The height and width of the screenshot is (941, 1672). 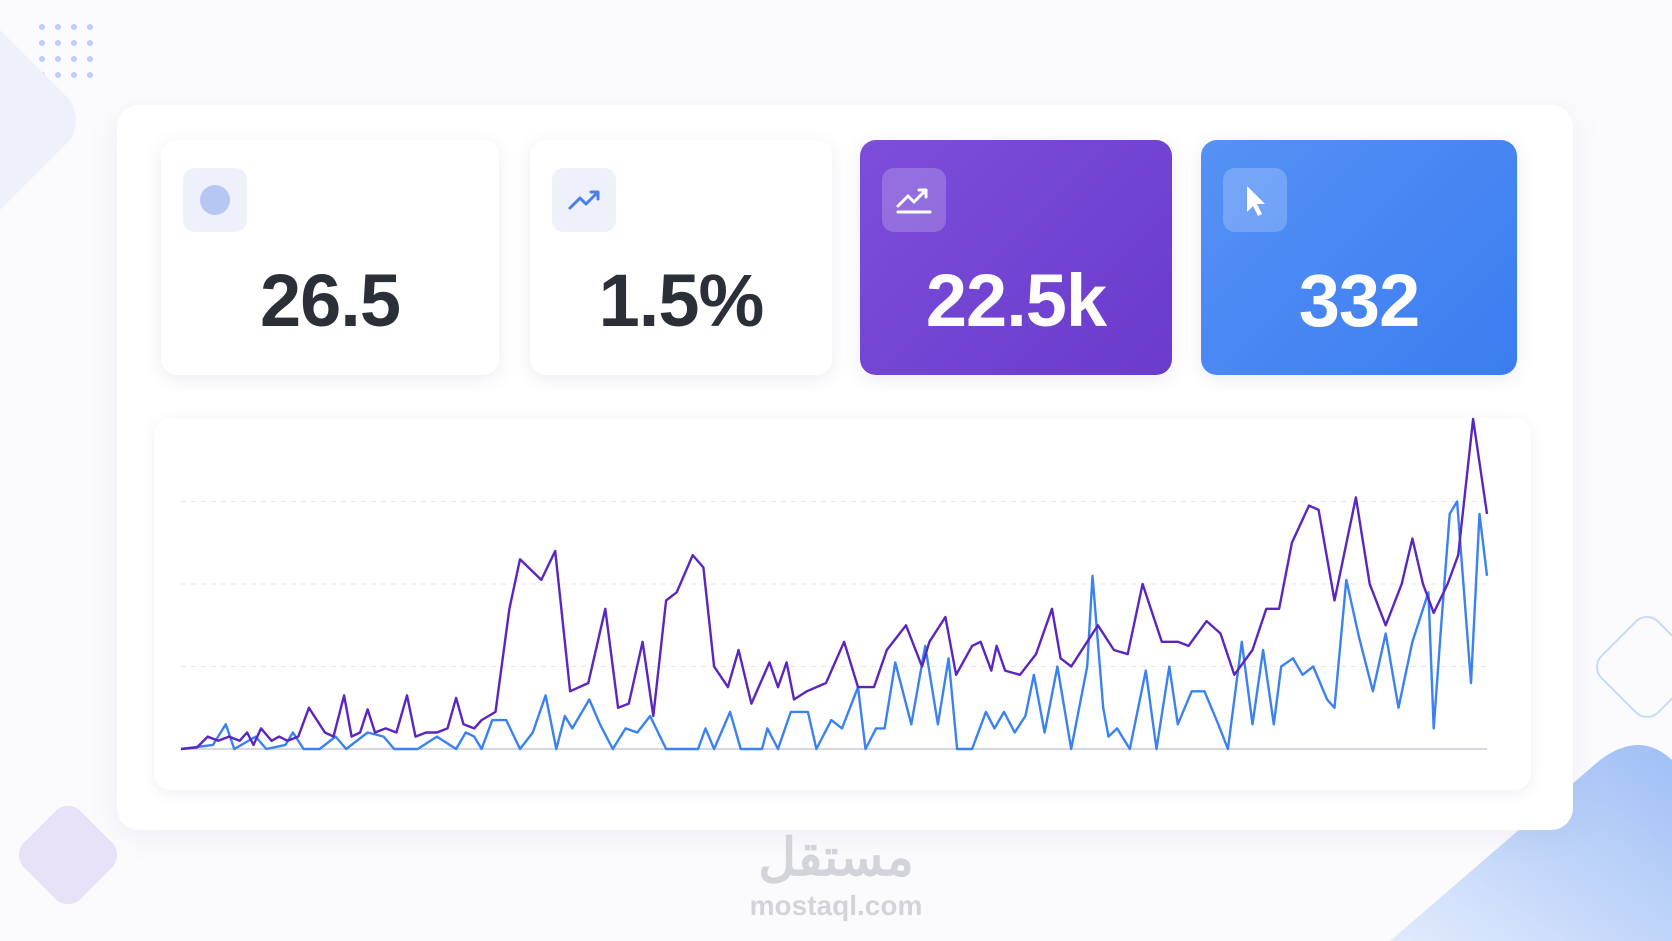 What do you see at coordinates (330, 300) in the screenshot?
I see `stat-value: 26.5` at bounding box center [330, 300].